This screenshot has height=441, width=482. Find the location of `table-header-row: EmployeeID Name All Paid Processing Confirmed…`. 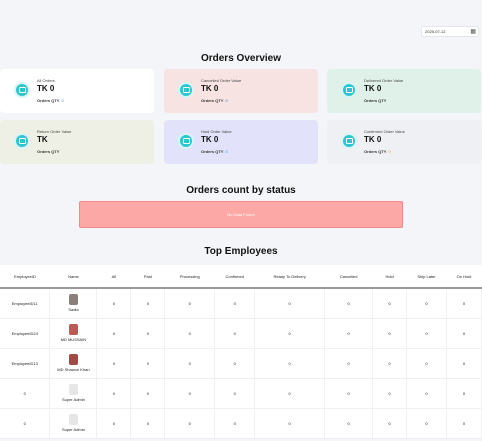

table-header-row: EmployeeID Name All Paid Processing Confirmed… is located at coordinates (241, 277).